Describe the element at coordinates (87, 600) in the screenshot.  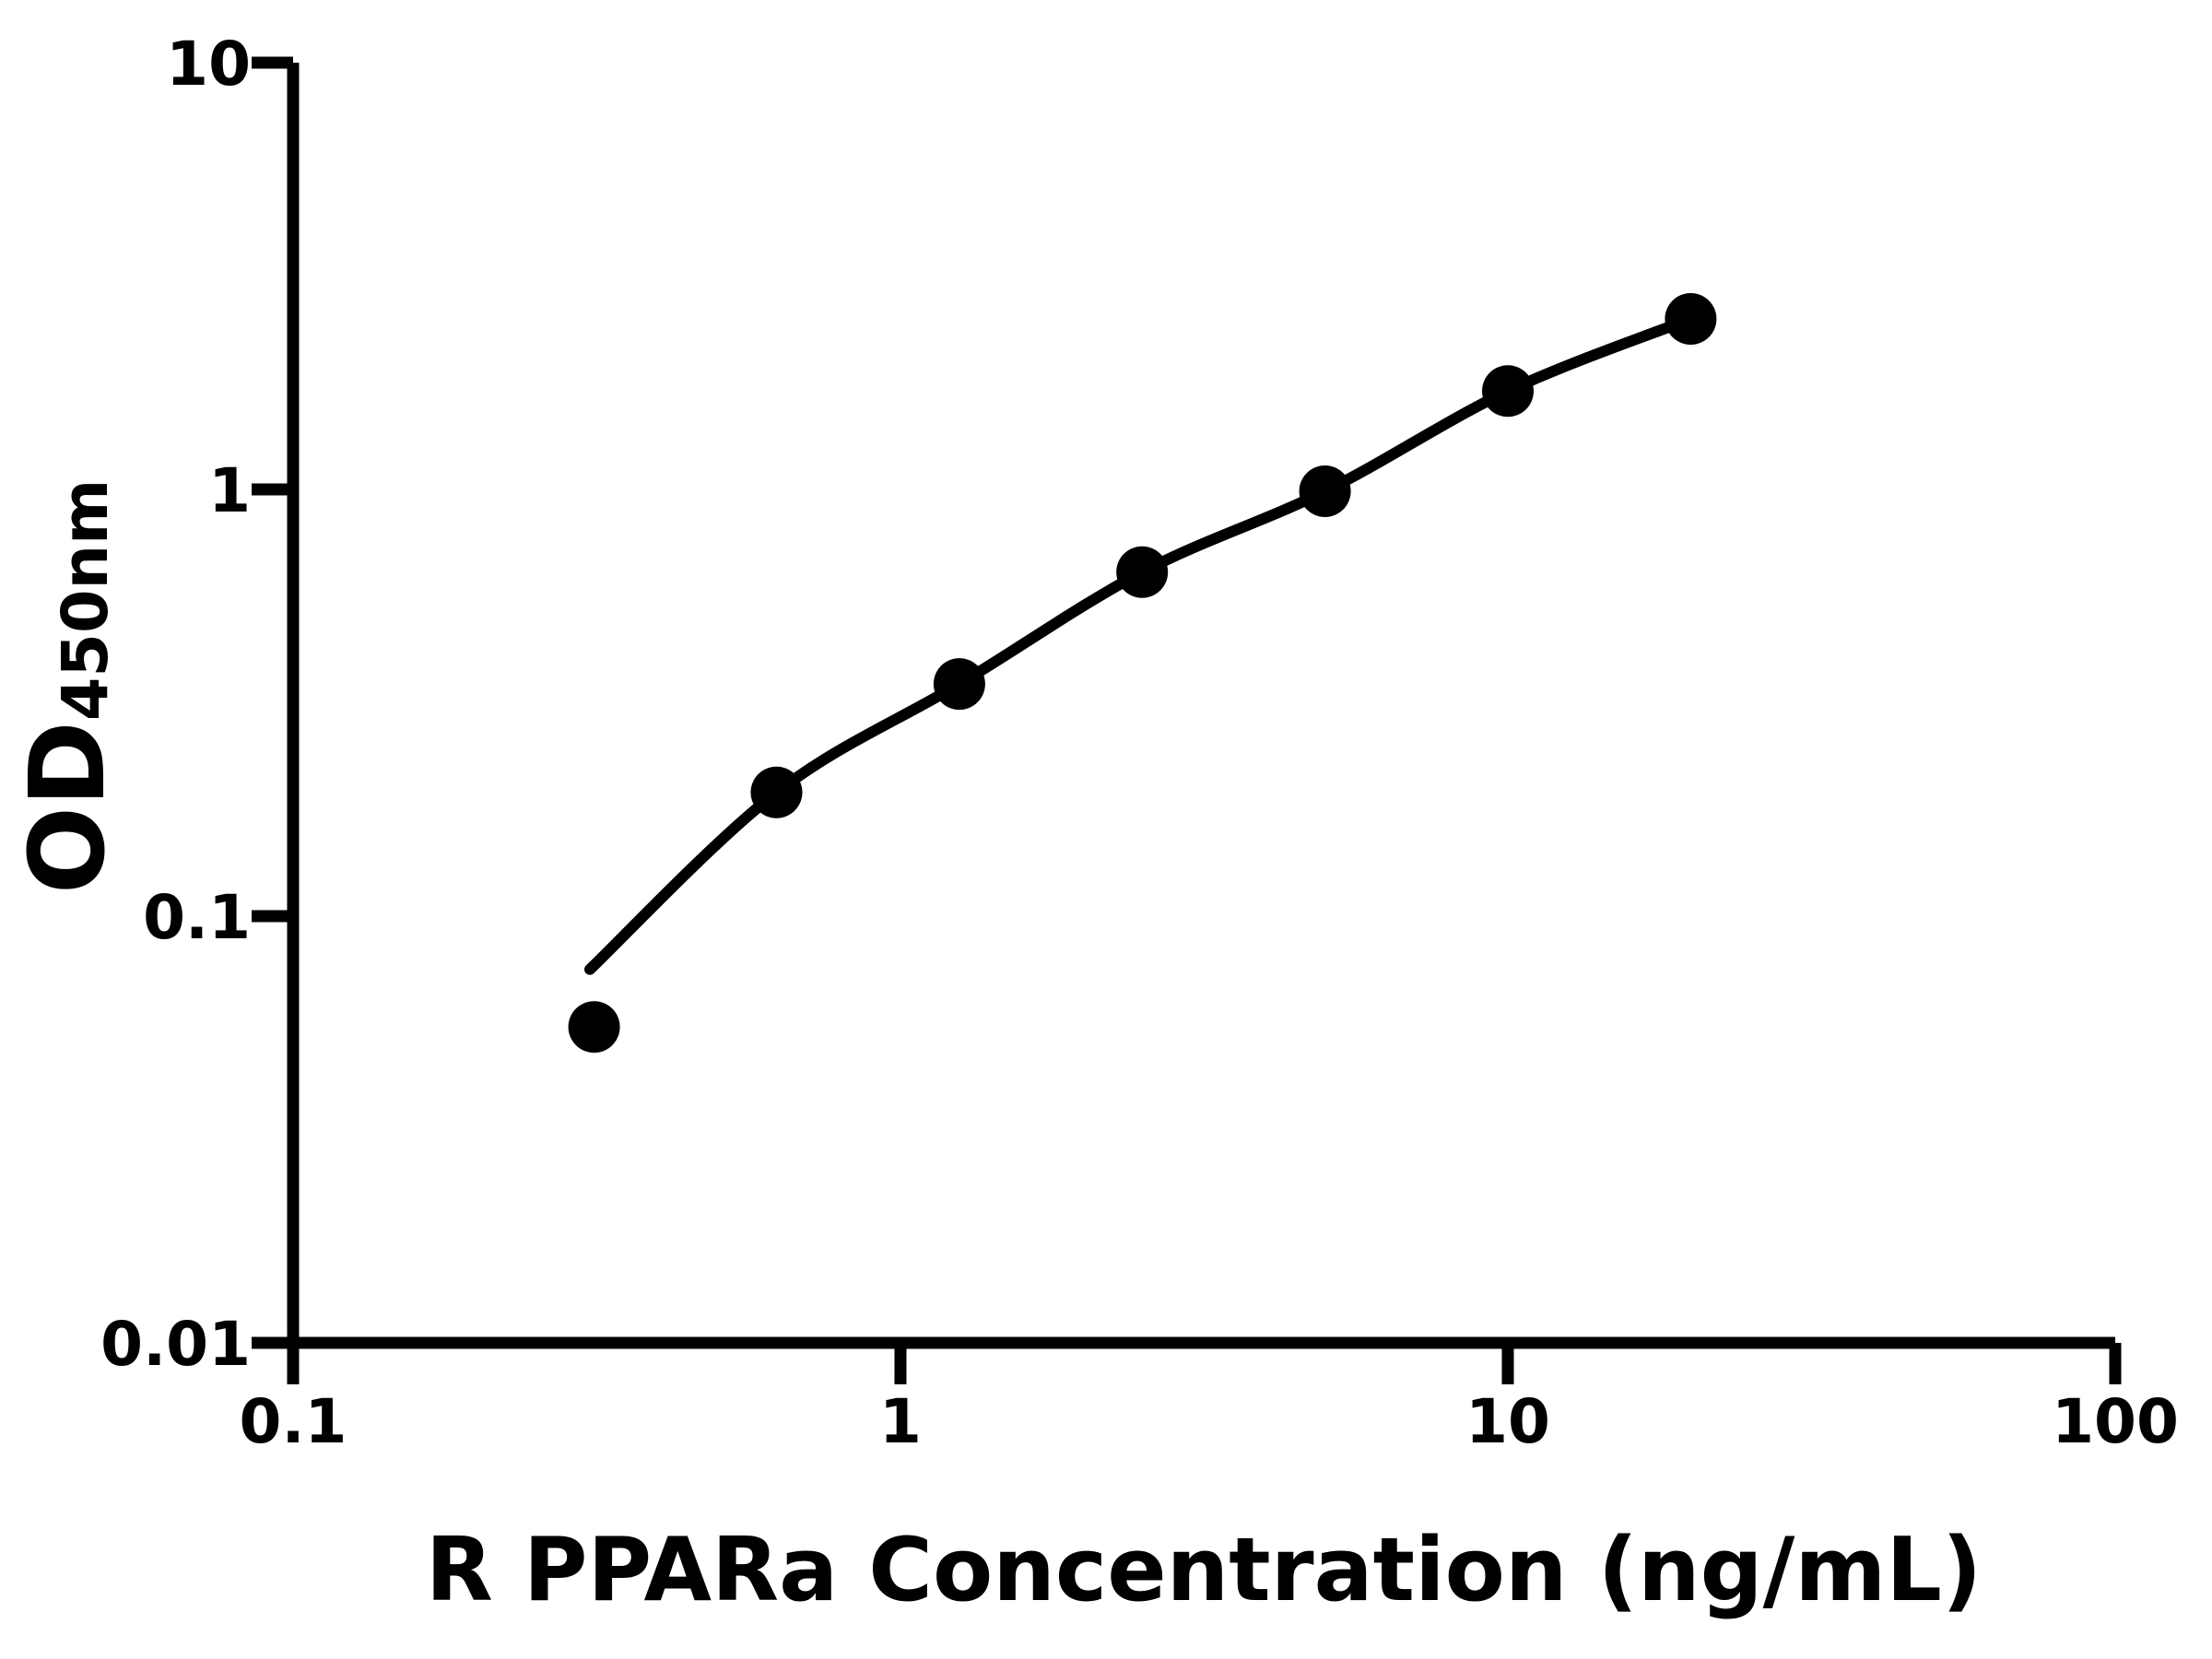
I see `y-axis-title-subscript: 450nm` at that location.